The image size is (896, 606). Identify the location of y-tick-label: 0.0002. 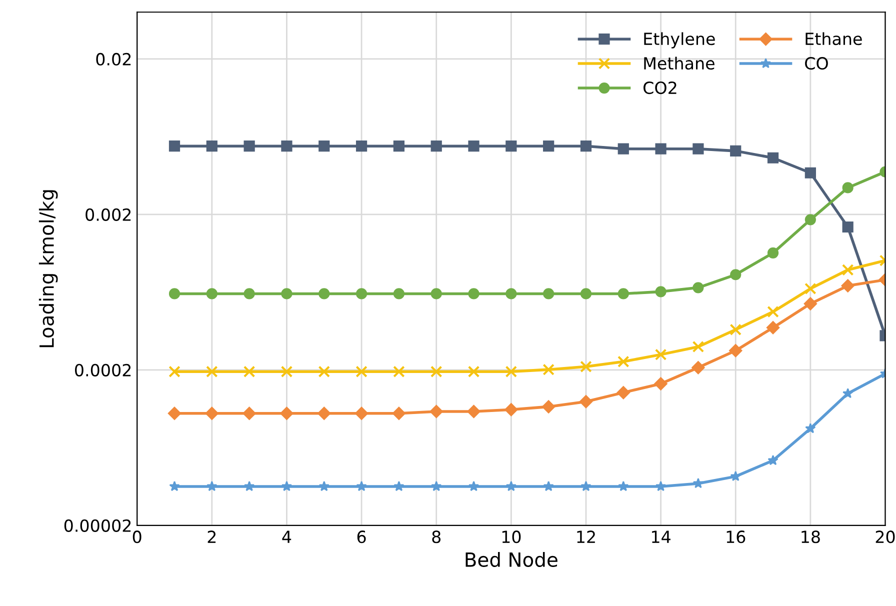
(103, 370).